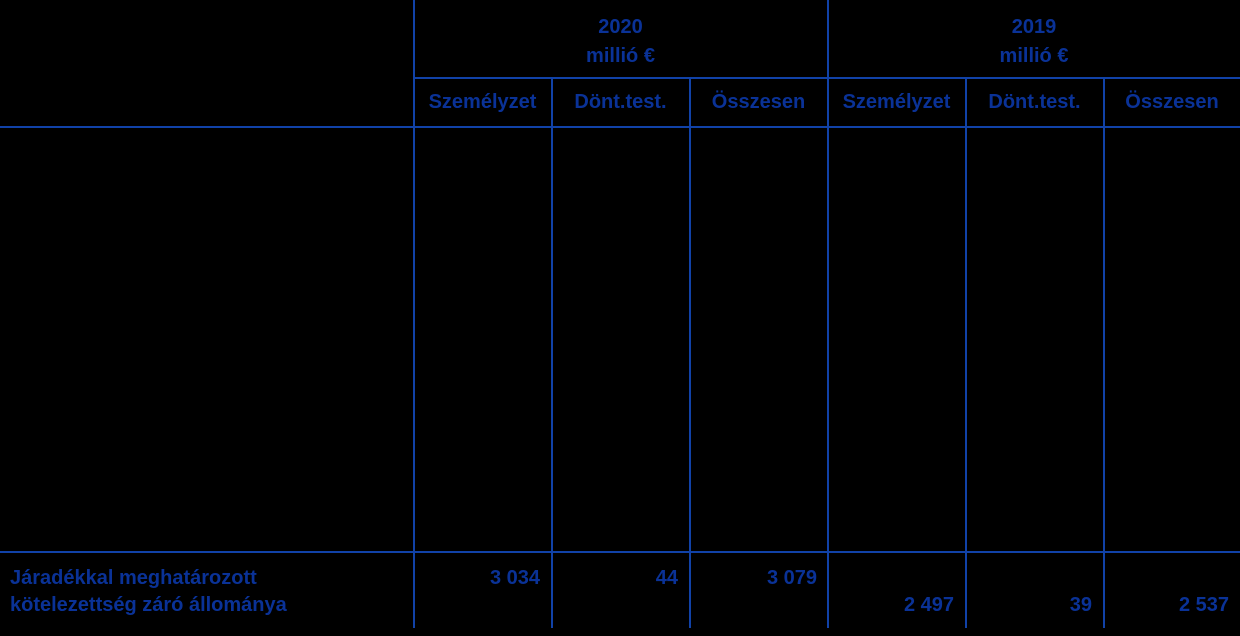 This screenshot has height=636, width=1240. What do you see at coordinates (1034, 42) in the screenshot?
I see `year-group-header-2019: 2019 millió €` at bounding box center [1034, 42].